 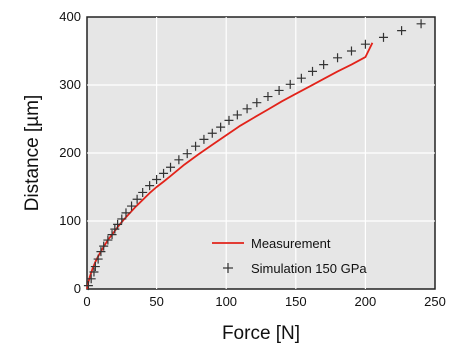 I want to click on x-tick-label: 150, so click(x=296, y=301).